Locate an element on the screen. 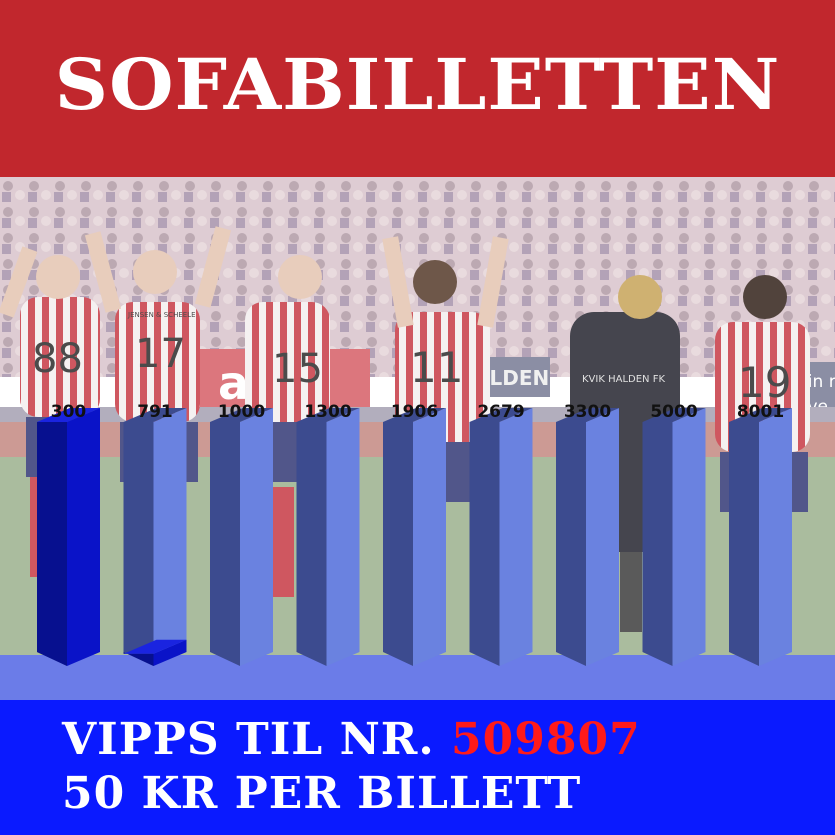 The width and height of the screenshot is (835, 835). banner-title: SOFABILLETTEN is located at coordinates (417, 84).